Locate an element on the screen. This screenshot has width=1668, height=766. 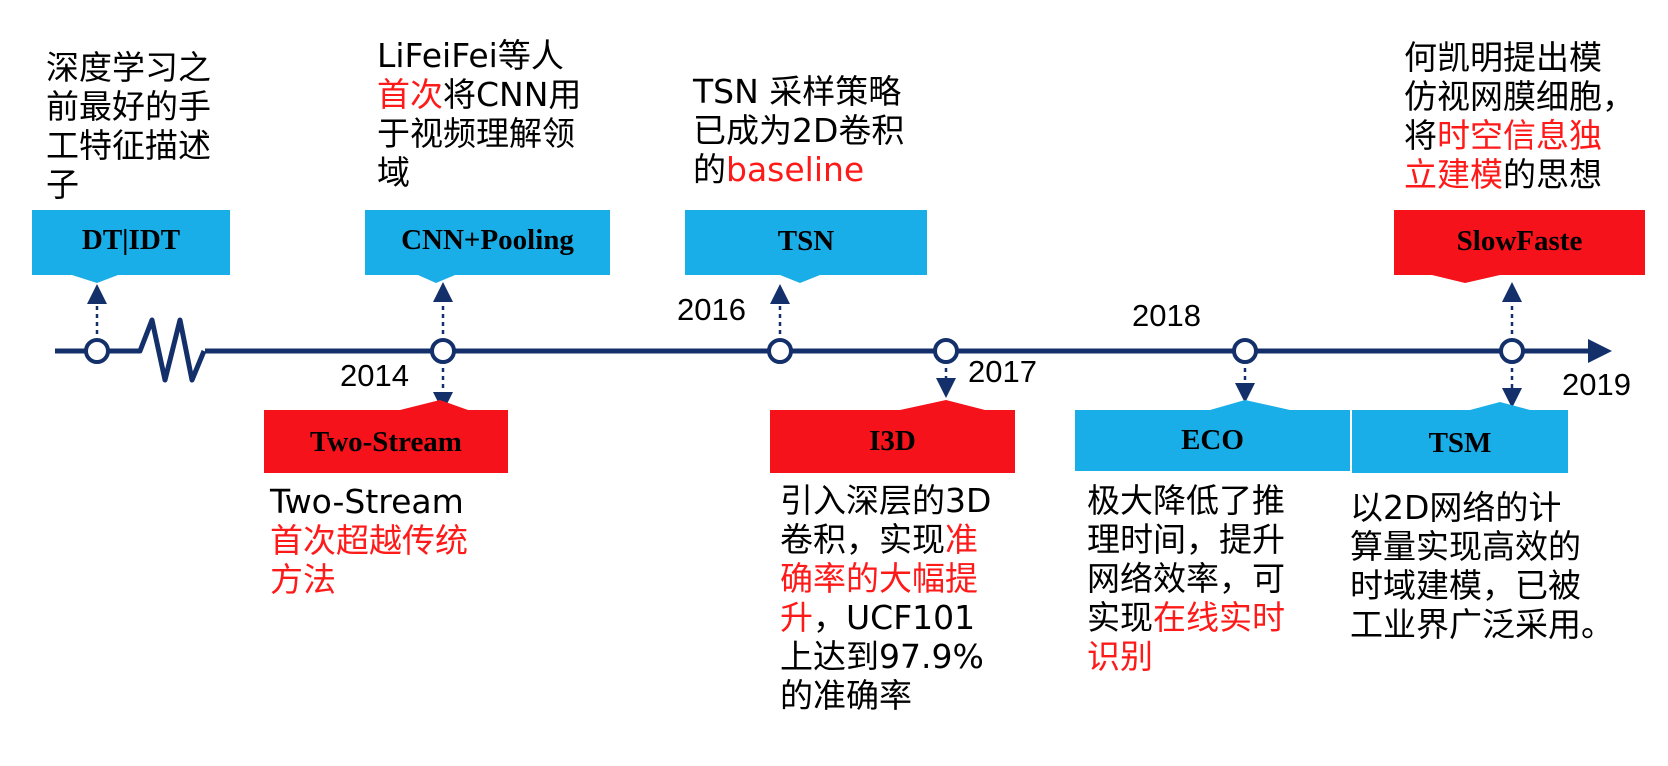
desc-text: TSN 采样策略 is located at coordinates (797, 91).